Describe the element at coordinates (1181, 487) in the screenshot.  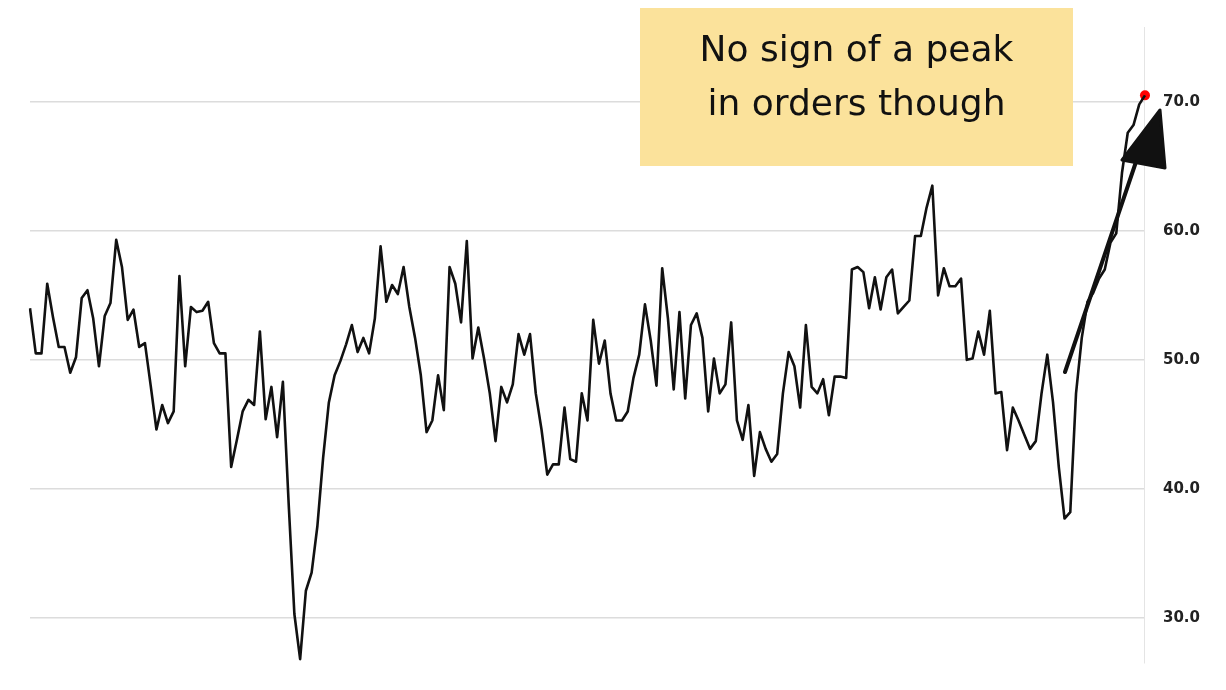
I see `y-tick-label: 40.0` at that location.